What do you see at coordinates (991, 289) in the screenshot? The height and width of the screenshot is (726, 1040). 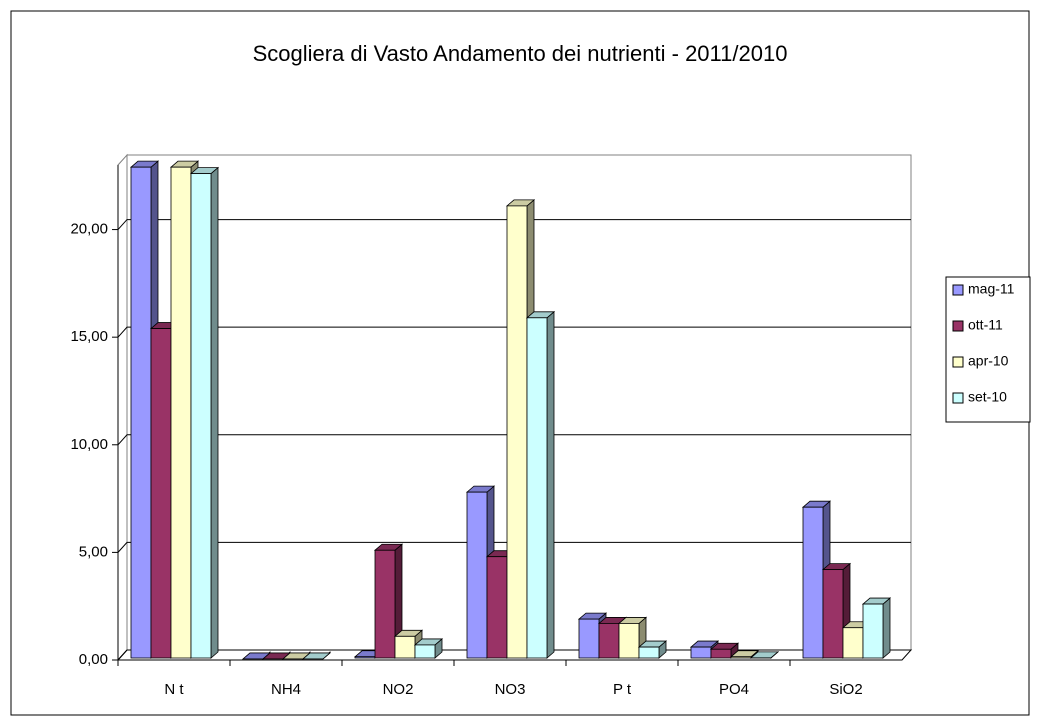 I see `legend-label: mag-11` at bounding box center [991, 289].